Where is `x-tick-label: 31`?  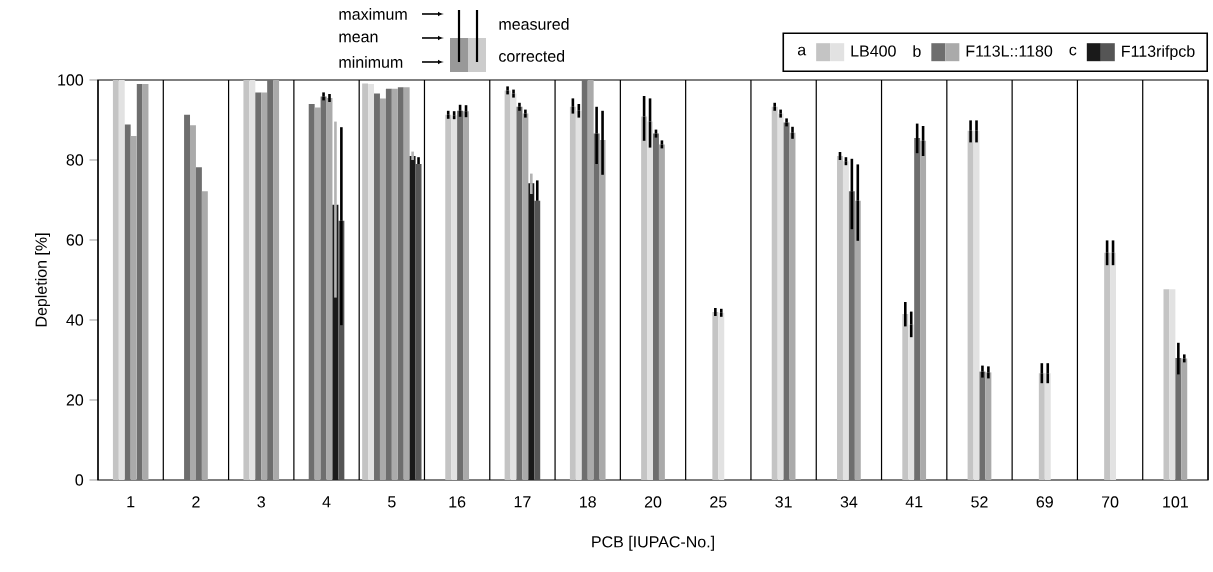 x-tick-label: 31 is located at coordinates (783, 502).